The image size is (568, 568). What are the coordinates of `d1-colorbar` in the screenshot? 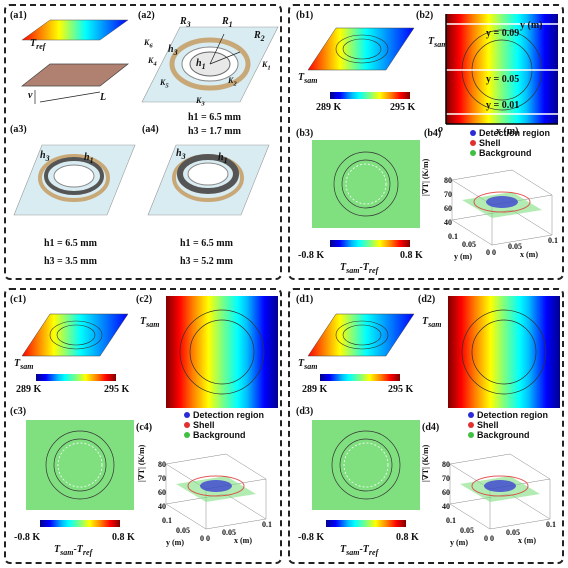 It's located at (360, 377).